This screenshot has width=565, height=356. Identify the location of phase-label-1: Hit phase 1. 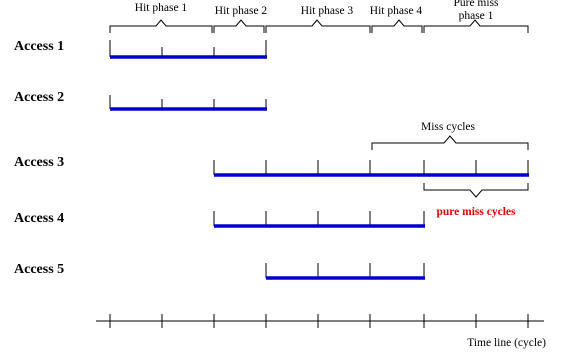
(161, 8).